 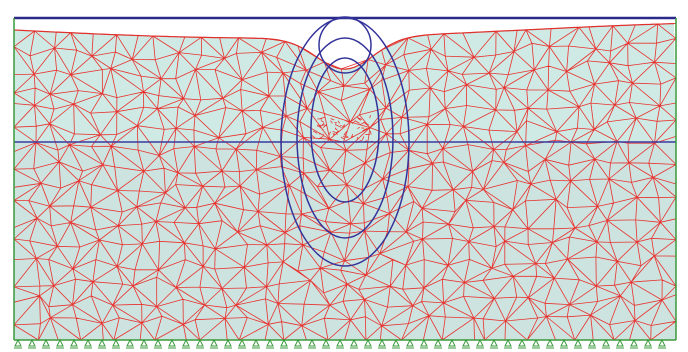 I want to click on contour-middle, so click(x=345, y=138).